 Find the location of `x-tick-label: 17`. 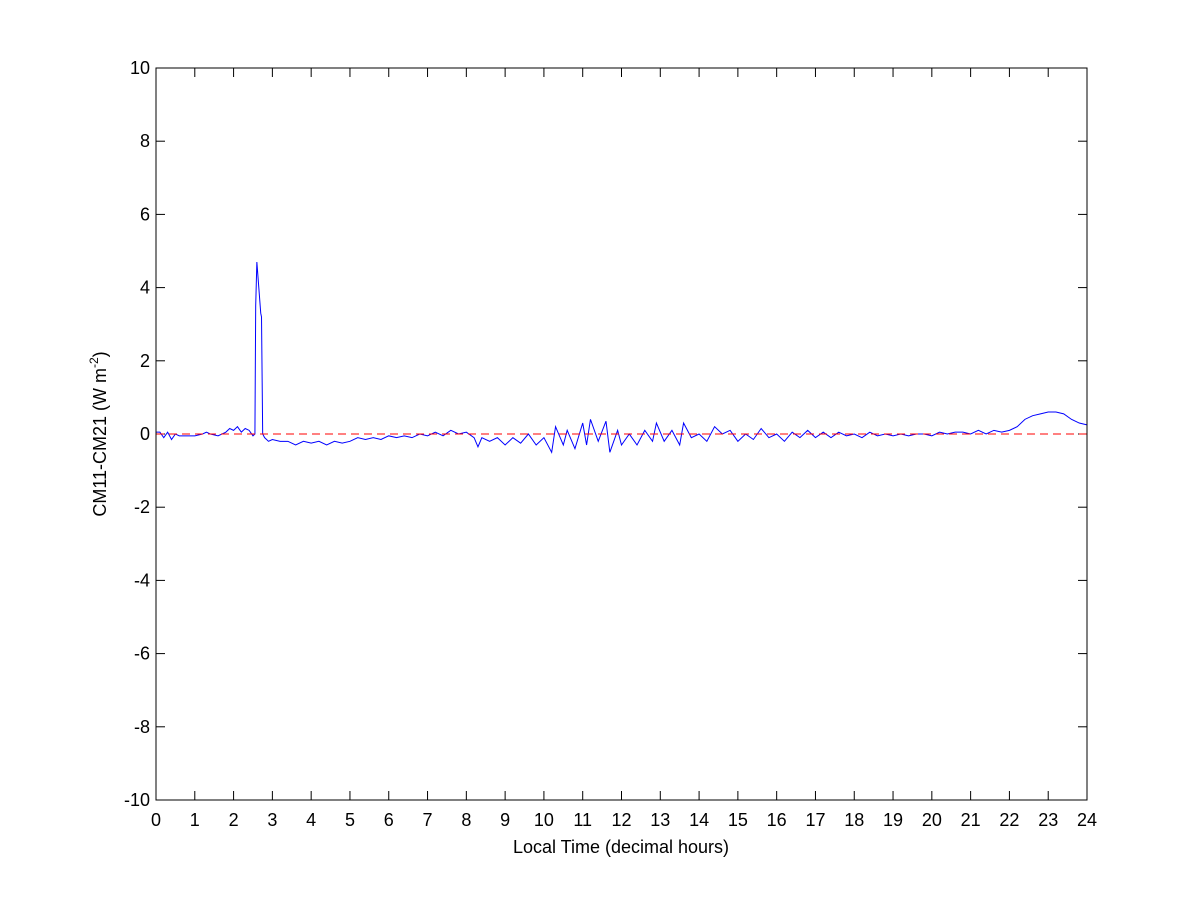

x-tick-label: 17 is located at coordinates (815, 820).